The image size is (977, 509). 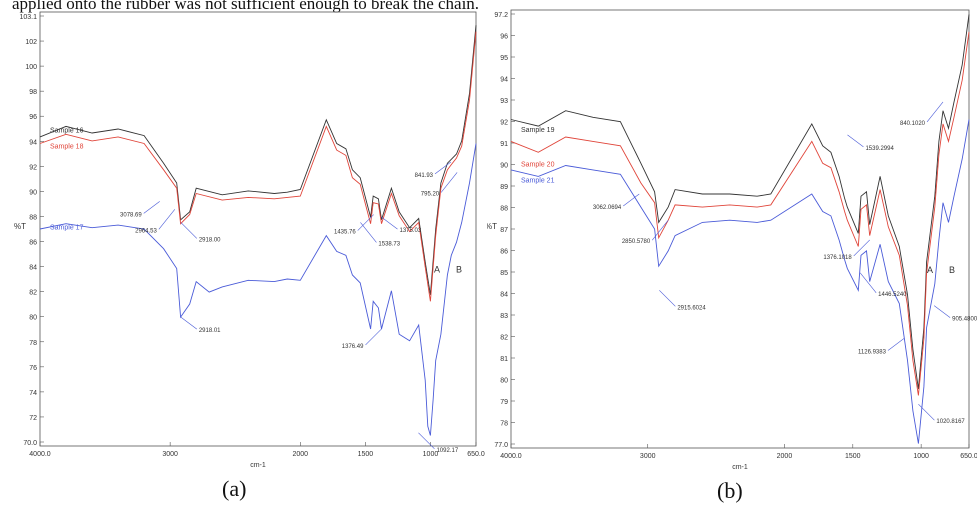 What do you see at coordinates (538, 180) in the screenshot?
I see `series-label: Sample 21` at bounding box center [538, 180].